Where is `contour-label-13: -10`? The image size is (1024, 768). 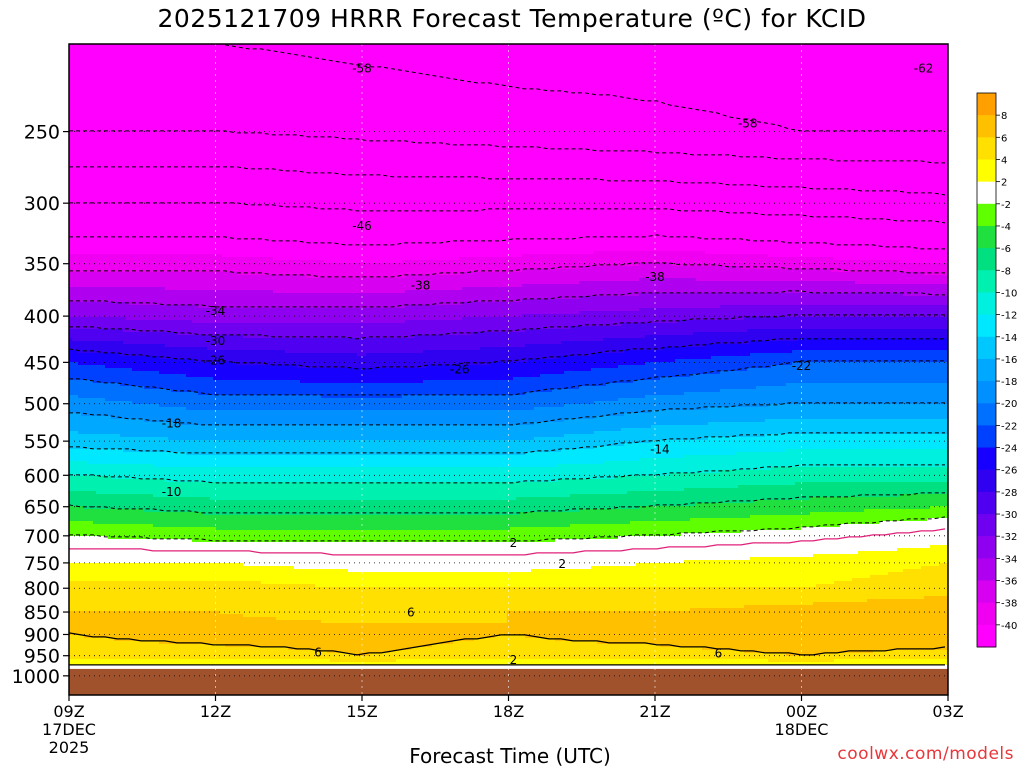 contour-label-13: -10 is located at coordinates (172, 492).